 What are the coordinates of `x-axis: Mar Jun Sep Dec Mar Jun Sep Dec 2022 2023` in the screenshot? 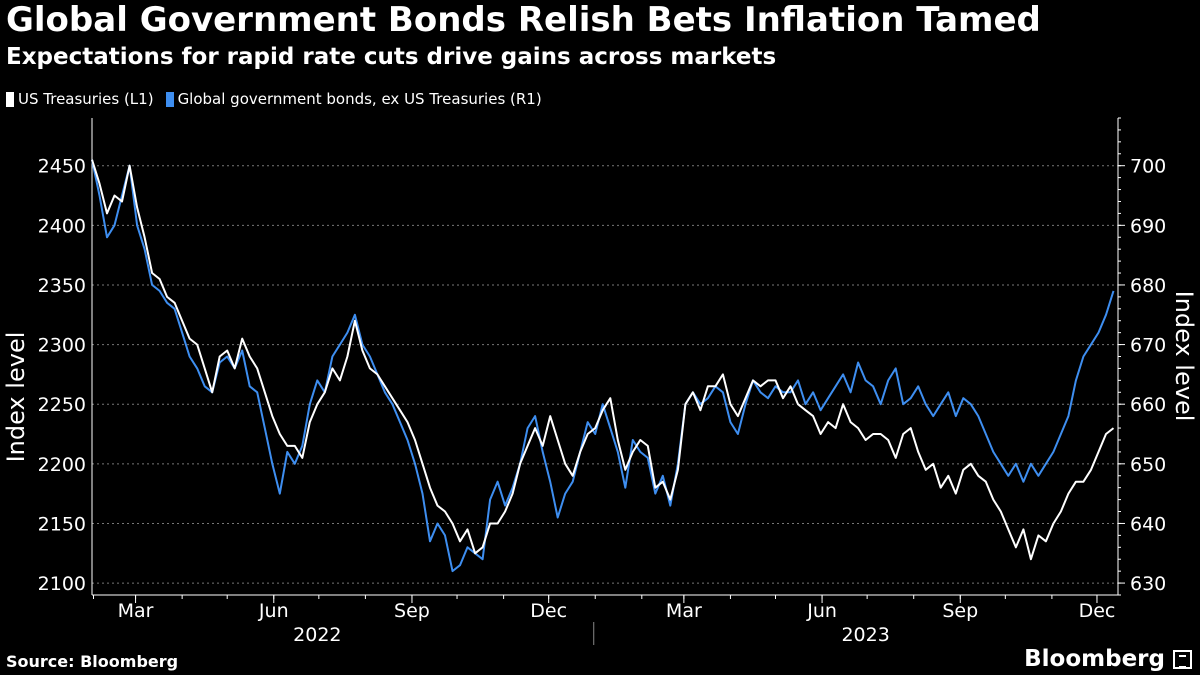 It's located at (604, 620).